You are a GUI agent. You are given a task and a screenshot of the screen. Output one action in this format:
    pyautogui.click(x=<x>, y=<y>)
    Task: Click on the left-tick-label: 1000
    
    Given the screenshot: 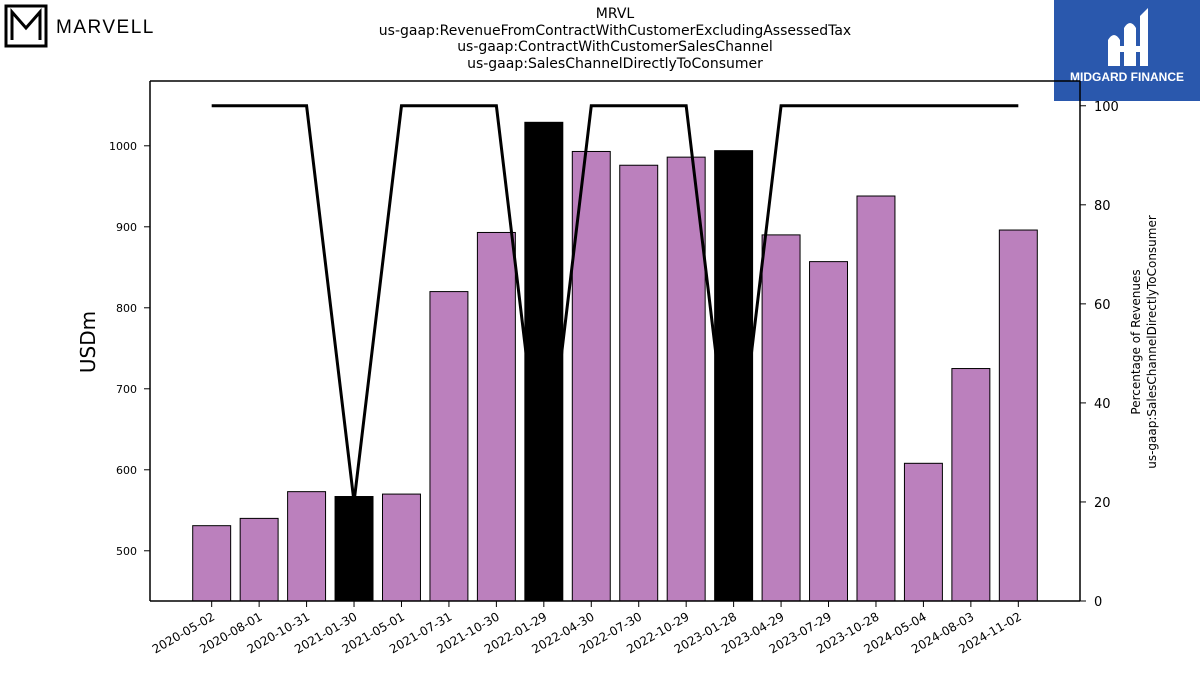 What is the action you would take?
    pyautogui.click(x=123, y=146)
    